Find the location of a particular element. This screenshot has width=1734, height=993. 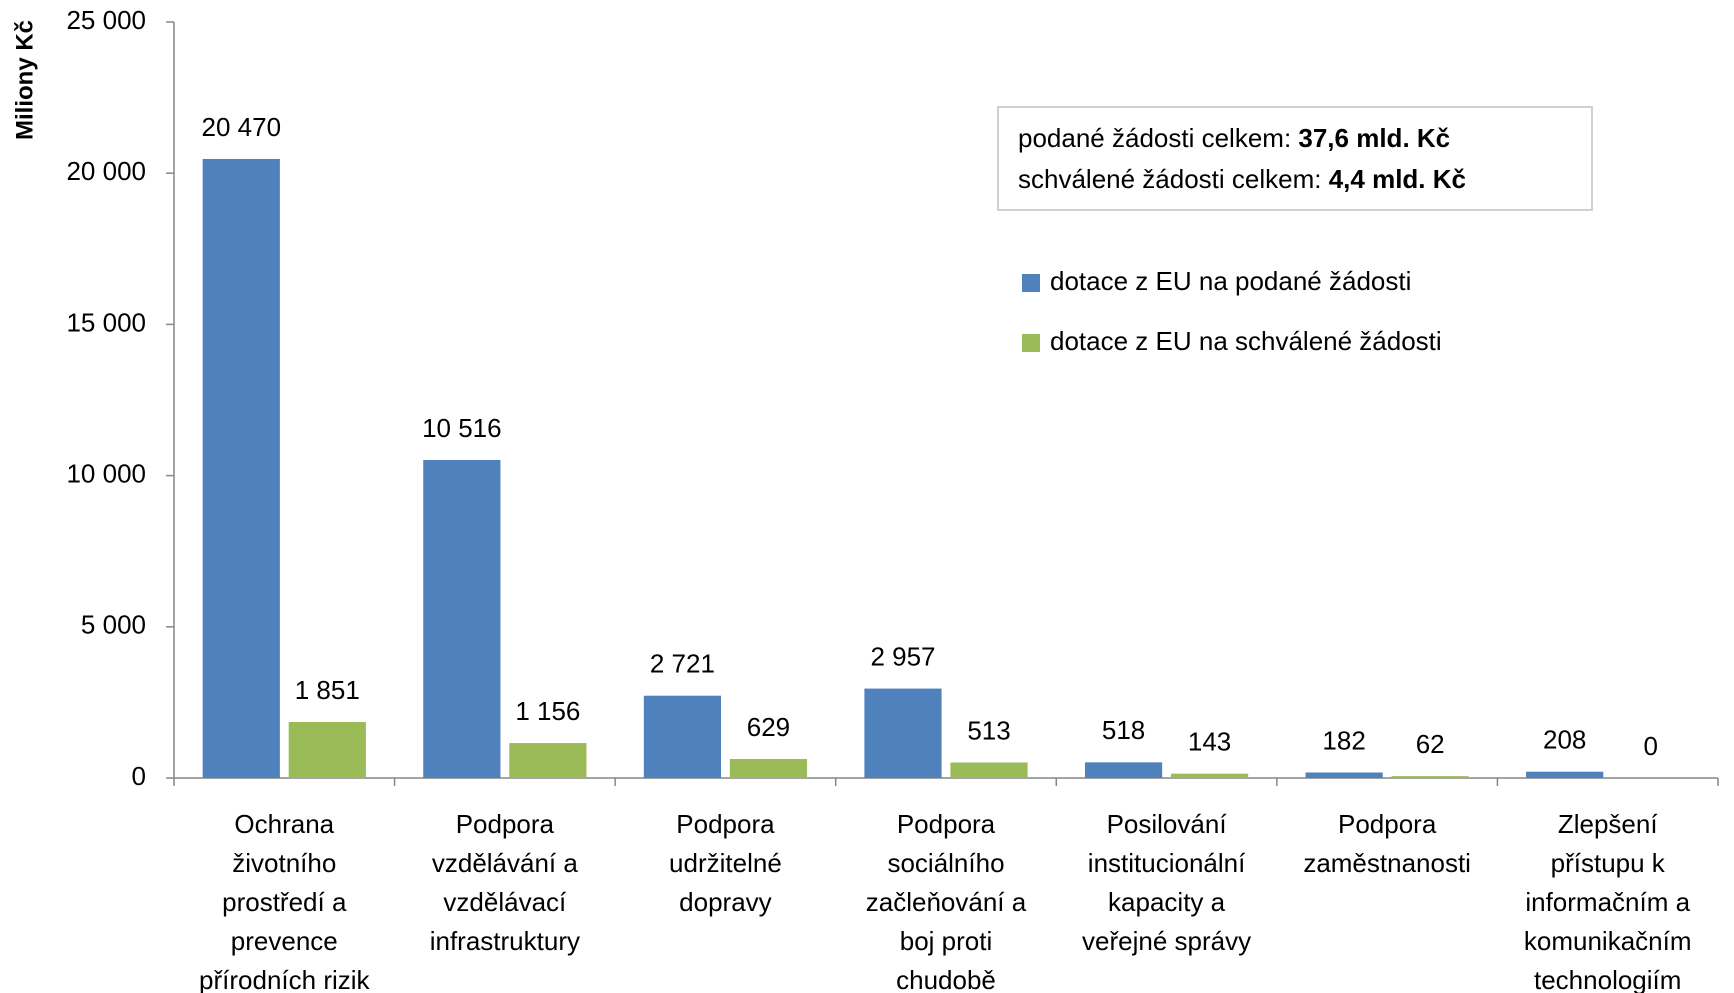

annotation-bold: 37,6 mld. Kč is located at coordinates (1374, 138).